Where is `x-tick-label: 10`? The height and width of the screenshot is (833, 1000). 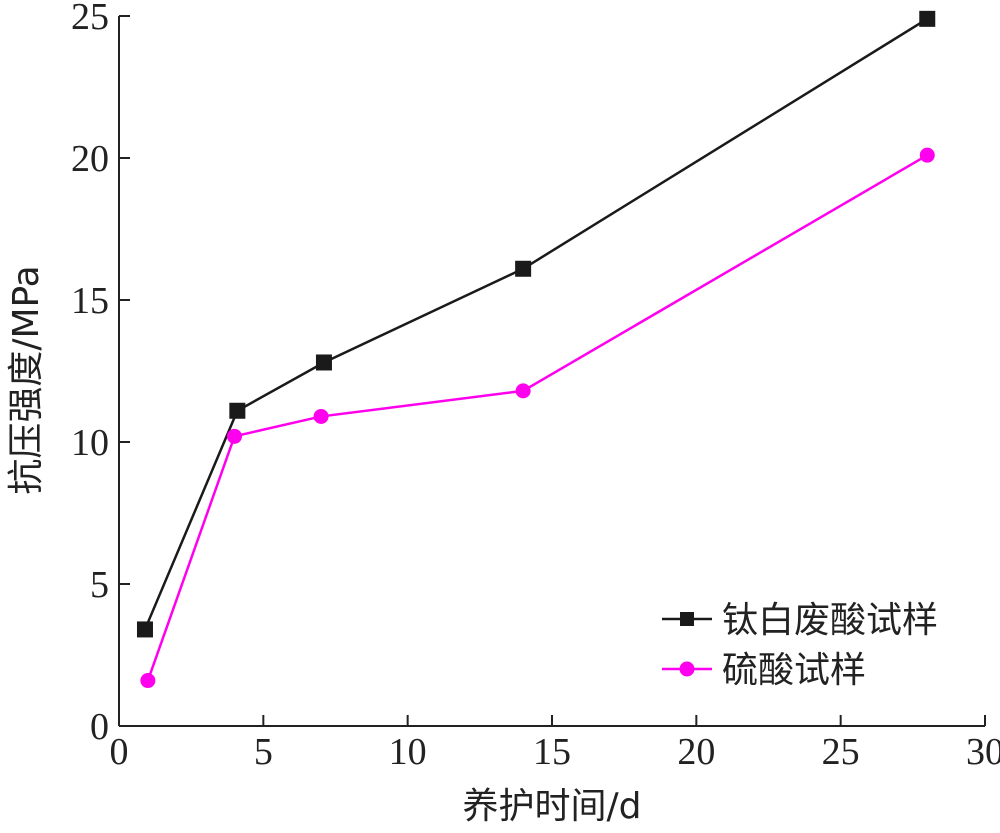
x-tick-label: 10 is located at coordinates (408, 752).